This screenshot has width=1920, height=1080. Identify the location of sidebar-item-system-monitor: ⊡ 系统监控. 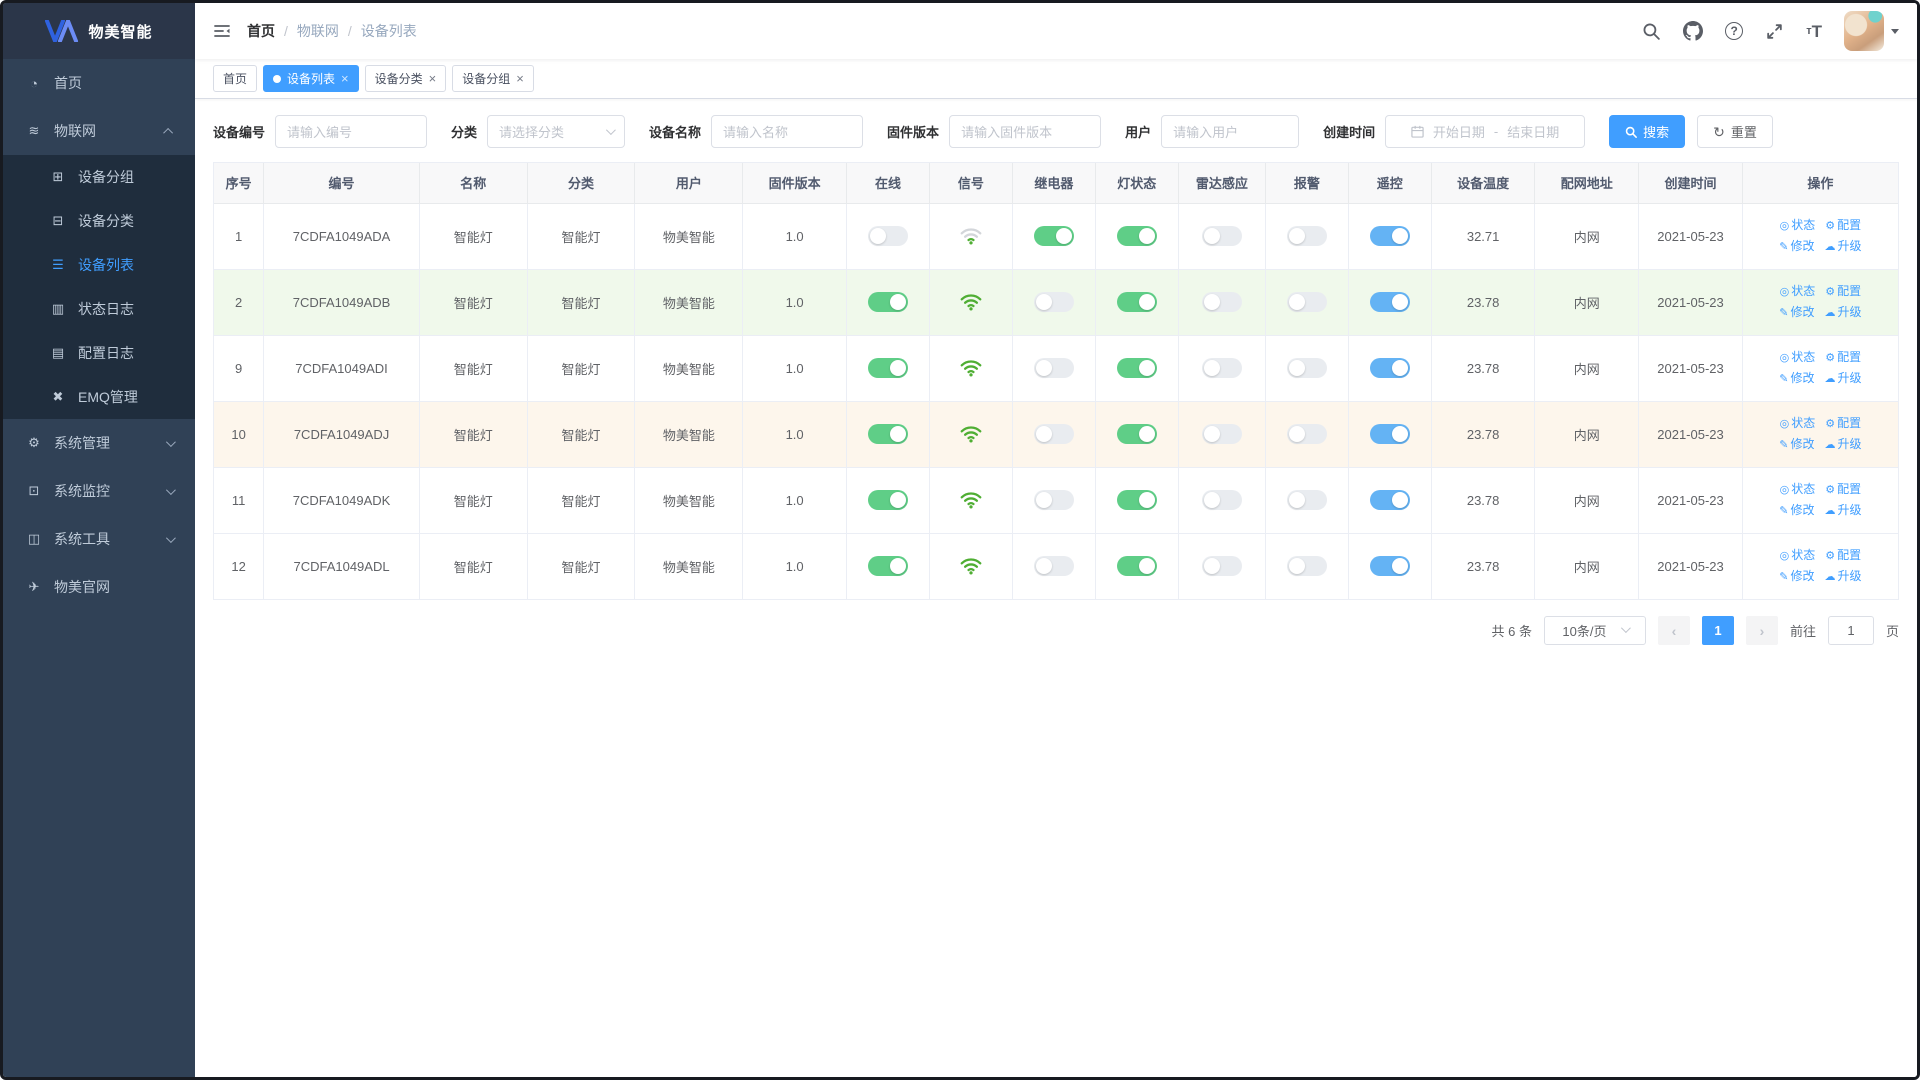
(99, 491).